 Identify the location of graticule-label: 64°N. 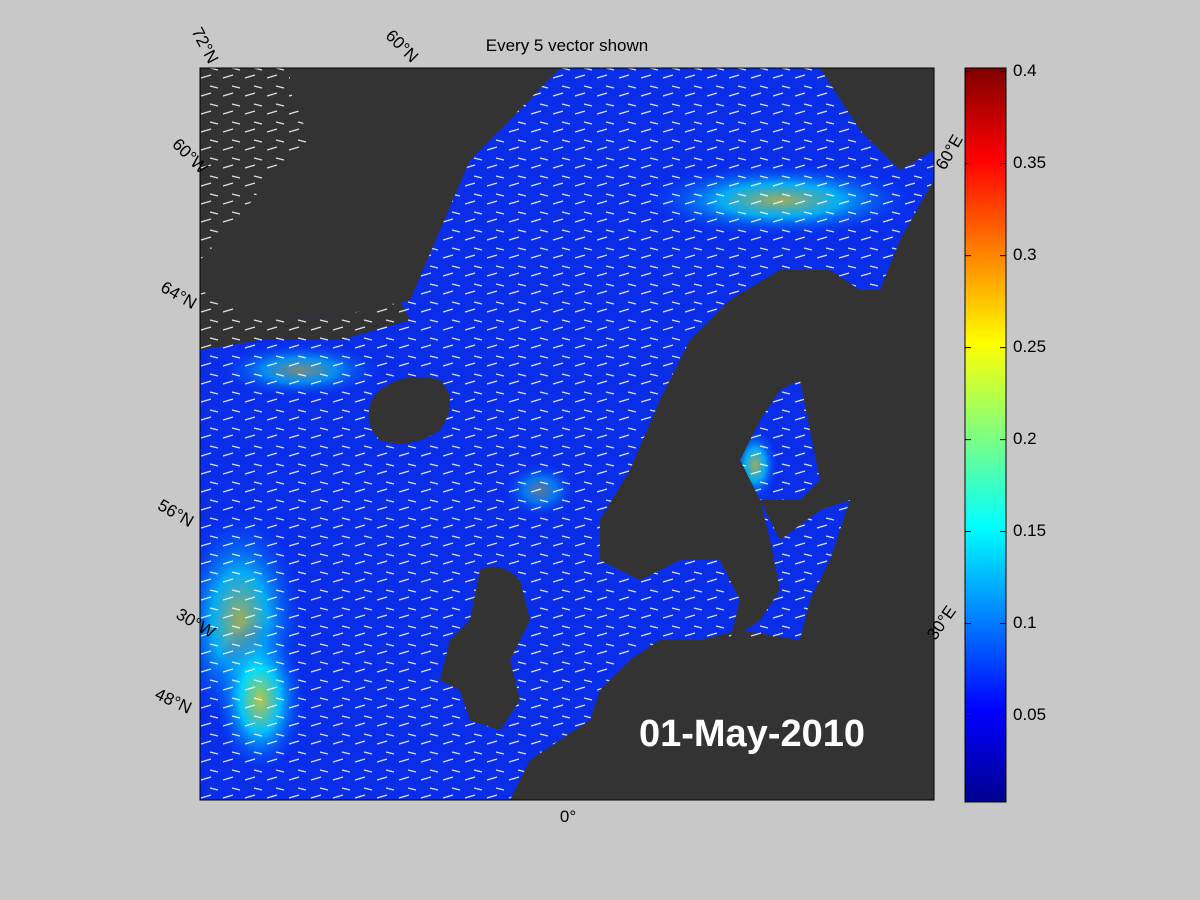
(179, 295).